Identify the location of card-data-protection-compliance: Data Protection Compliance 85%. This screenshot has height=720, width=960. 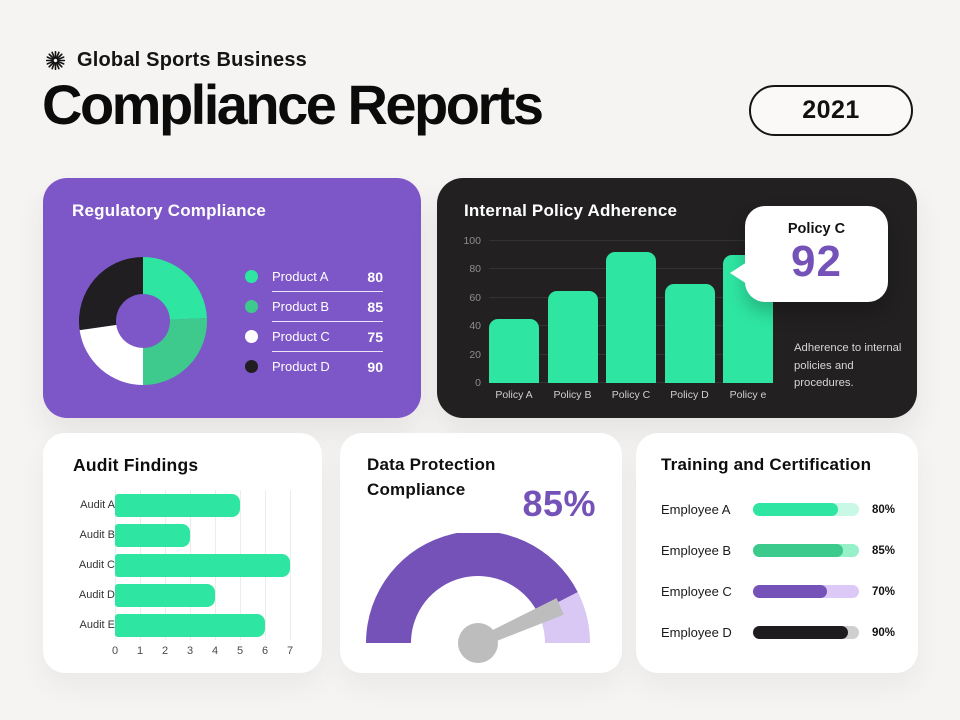
(481, 553).